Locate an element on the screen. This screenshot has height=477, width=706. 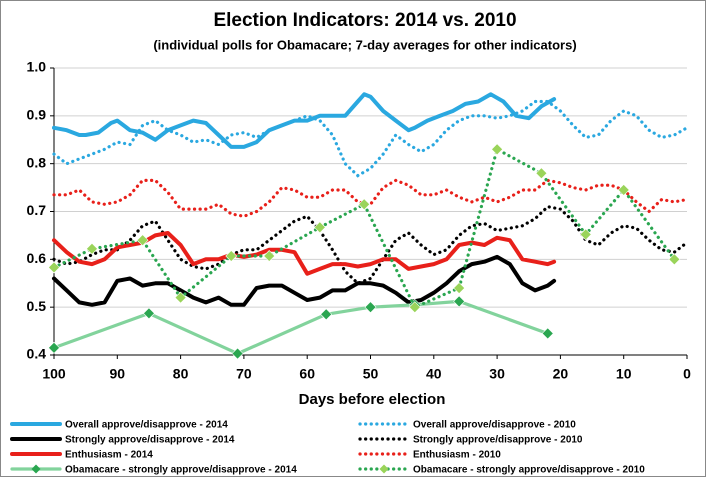
x-tick-label: 50 is located at coordinates (371, 374).